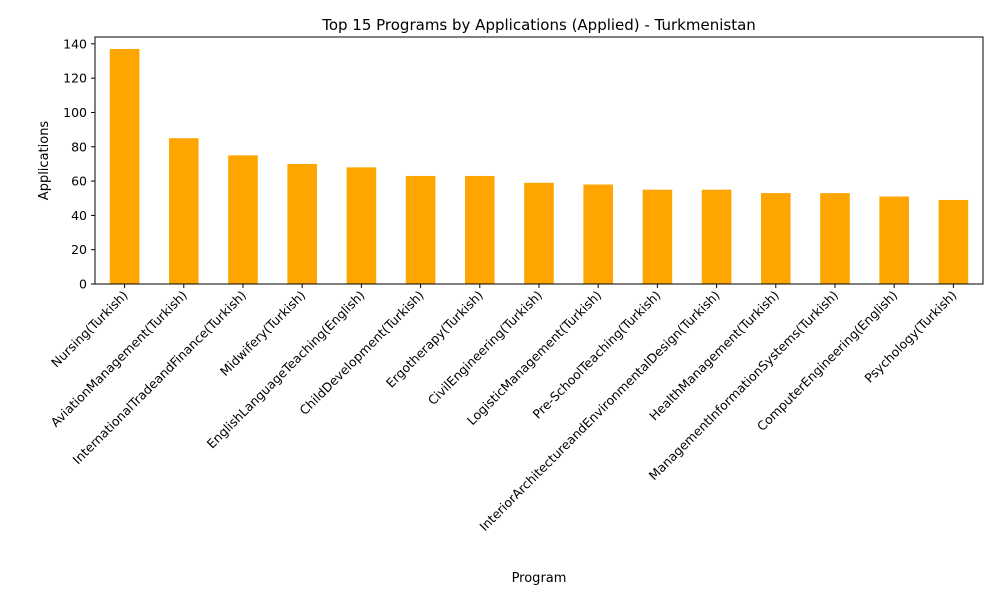  What do you see at coordinates (79, 181) in the screenshot?
I see `y-tick-label: 60` at bounding box center [79, 181].